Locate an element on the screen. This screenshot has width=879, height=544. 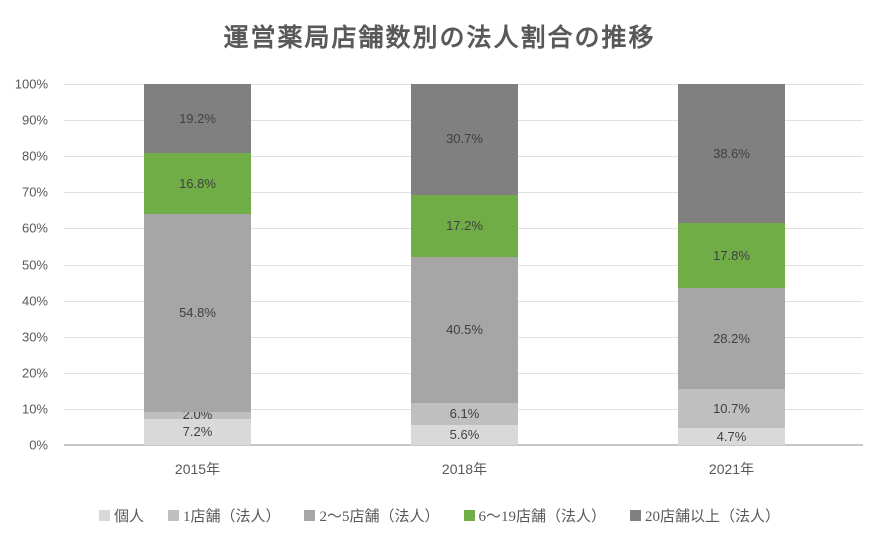
y-axis-tick-label: 60% is located at coordinates (34, 228).